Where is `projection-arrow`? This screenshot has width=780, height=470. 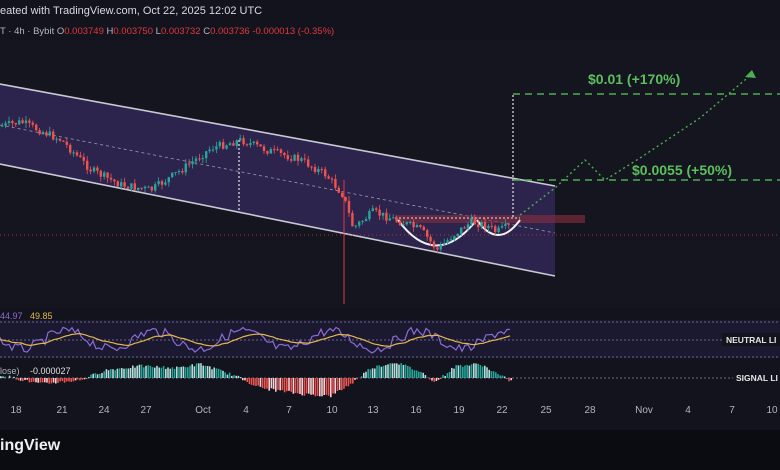
projection-arrow is located at coordinates (750, 74).